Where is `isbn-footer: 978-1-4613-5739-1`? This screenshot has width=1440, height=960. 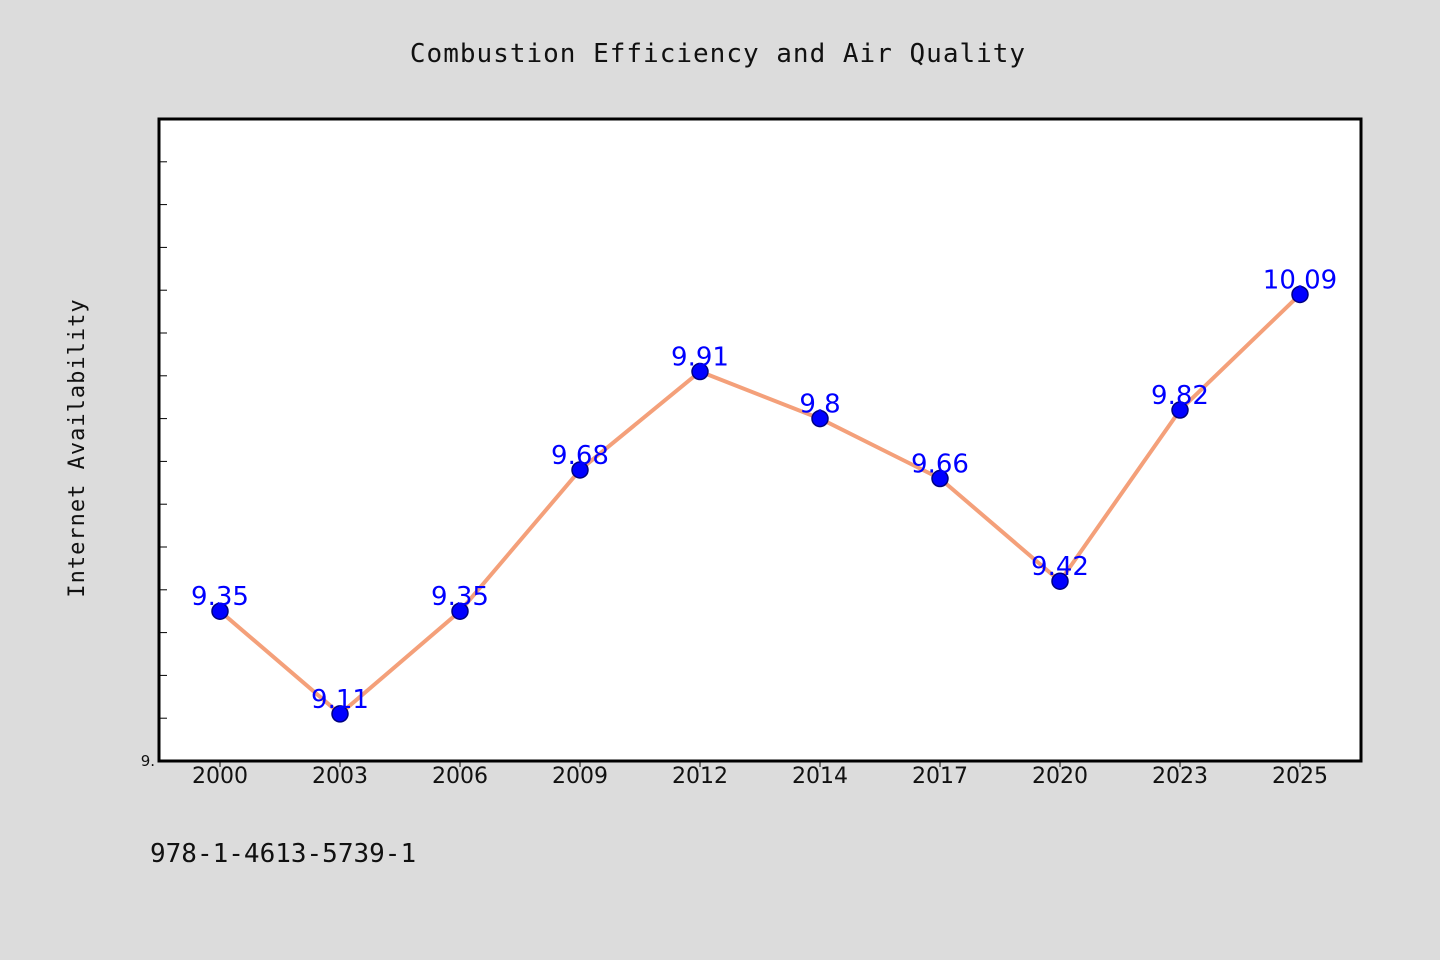 isbn-footer: 978-1-4613-5739-1 is located at coordinates (283, 854).